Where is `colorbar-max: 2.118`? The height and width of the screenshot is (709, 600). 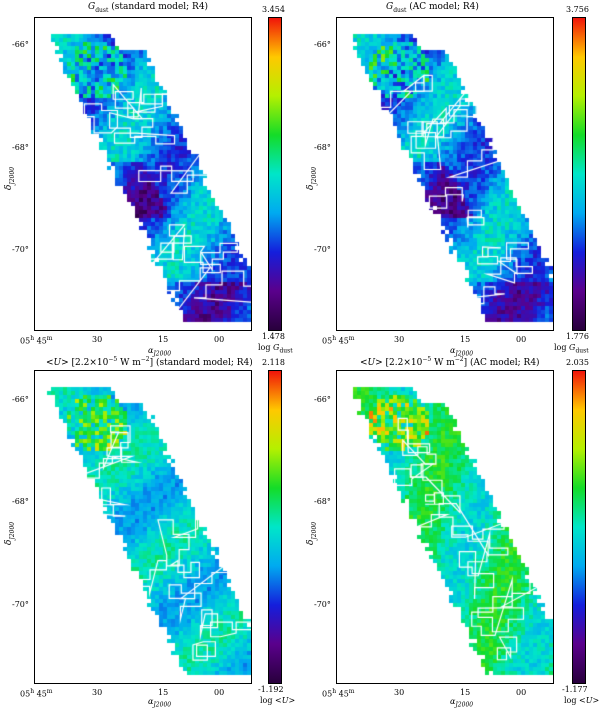
colorbar-max: 2.118 is located at coordinates (273, 362).